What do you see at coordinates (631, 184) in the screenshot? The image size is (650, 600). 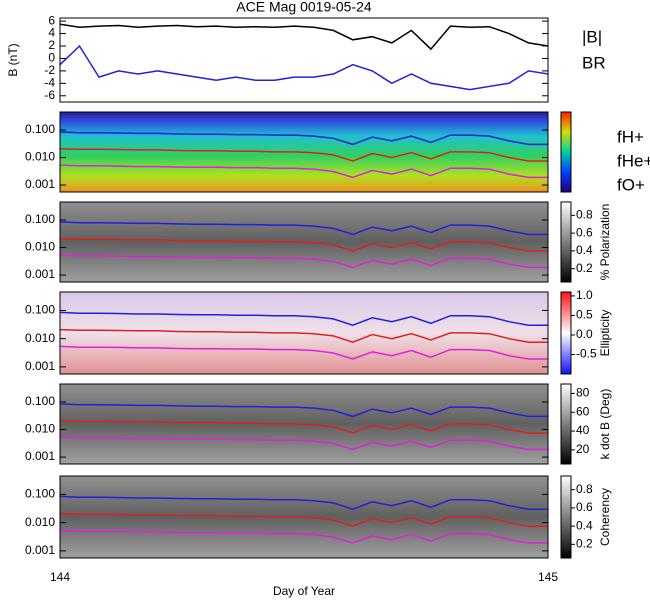 I see `legend-entry: fO+` at bounding box center [631, 184].